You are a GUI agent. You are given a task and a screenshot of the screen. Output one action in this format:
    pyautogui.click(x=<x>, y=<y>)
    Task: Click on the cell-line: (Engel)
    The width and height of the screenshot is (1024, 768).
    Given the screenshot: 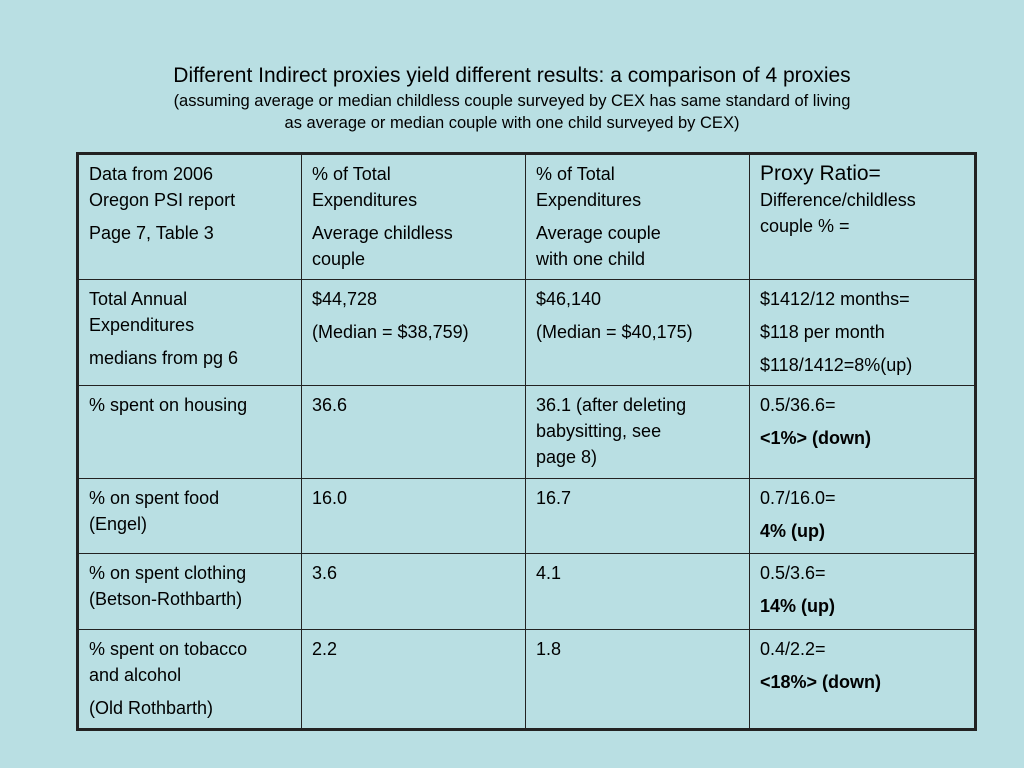 What is the action you would take?
    pyautogui.click(x=118, y=524)
    